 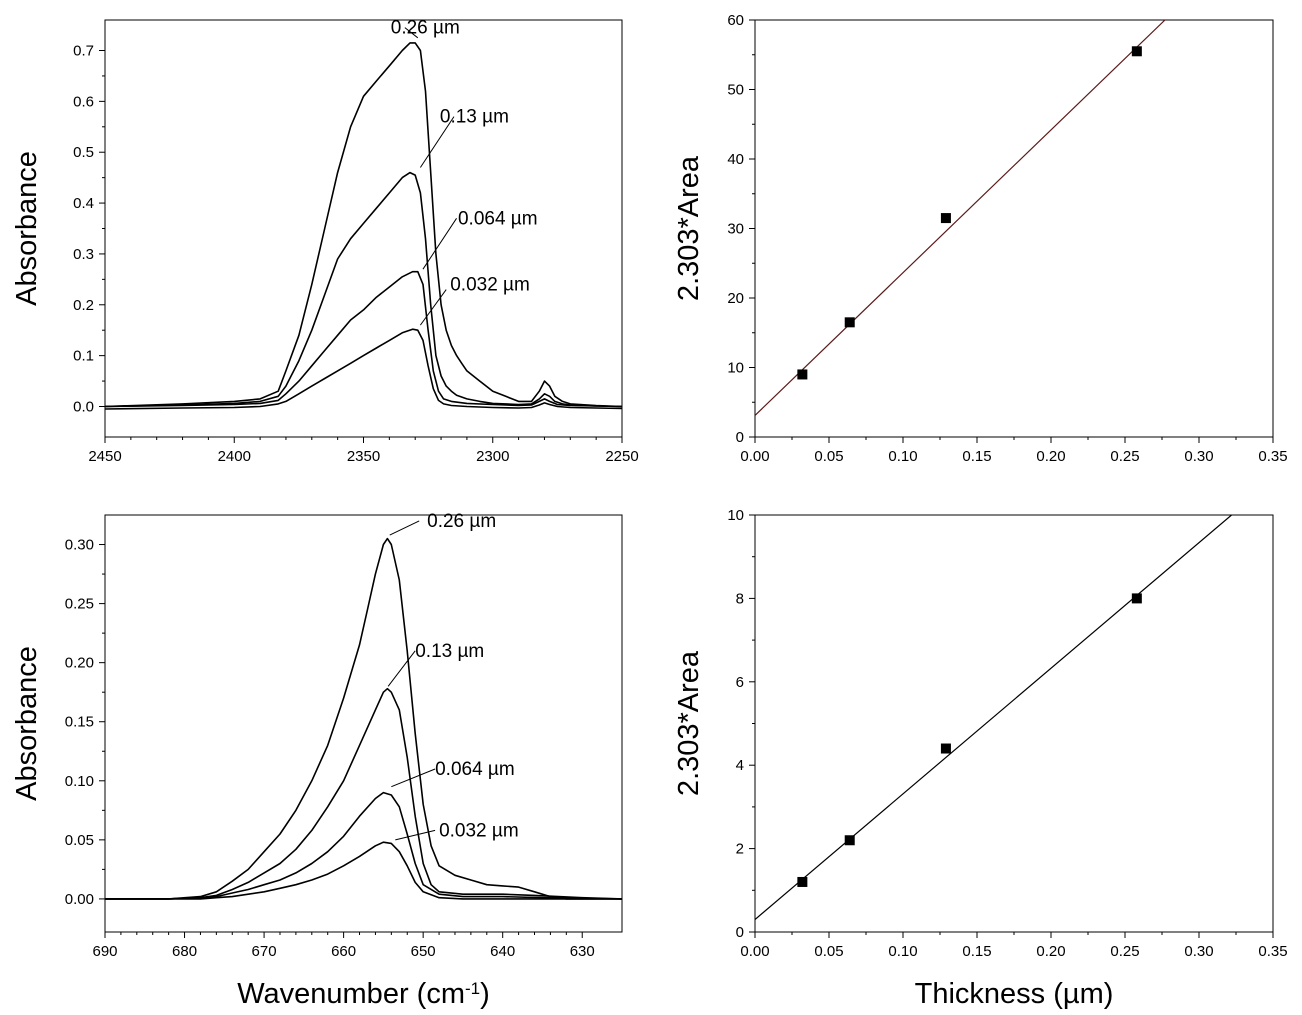 I want to click on x-tick-label: 2350, so click(x=363, y=456).